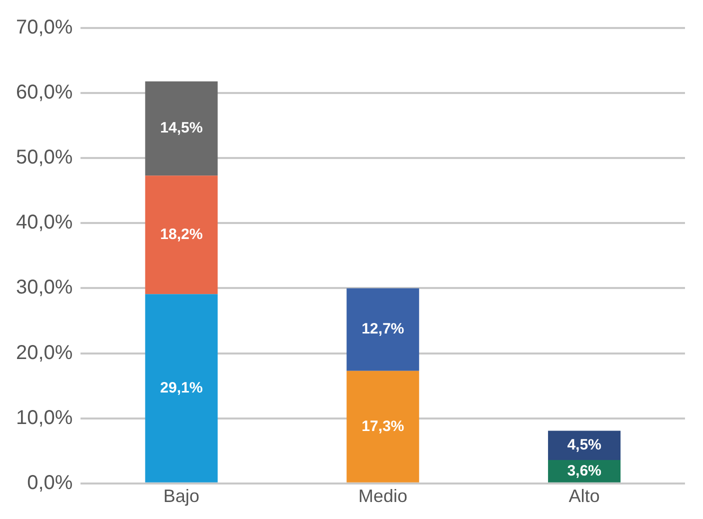 Image resolution: width=703 pixels, height=519 pixels. What do you see at coordinates (44, 417) in the screenshot?
I see `y-tick-label: 10,0%` at bounding box center [44, 417].